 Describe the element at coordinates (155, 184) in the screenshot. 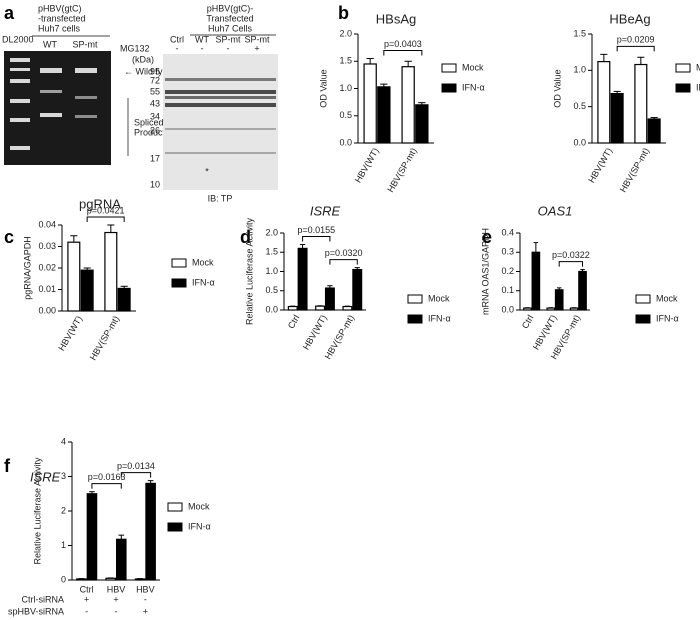

I see `marker-label: 10` at that location.